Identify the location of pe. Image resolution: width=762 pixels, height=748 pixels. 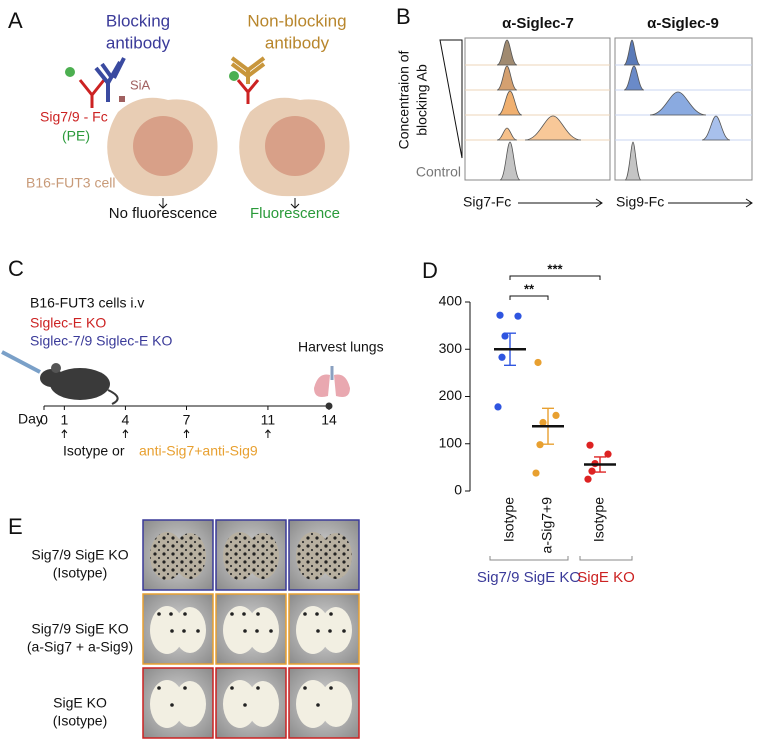
(70, 72).